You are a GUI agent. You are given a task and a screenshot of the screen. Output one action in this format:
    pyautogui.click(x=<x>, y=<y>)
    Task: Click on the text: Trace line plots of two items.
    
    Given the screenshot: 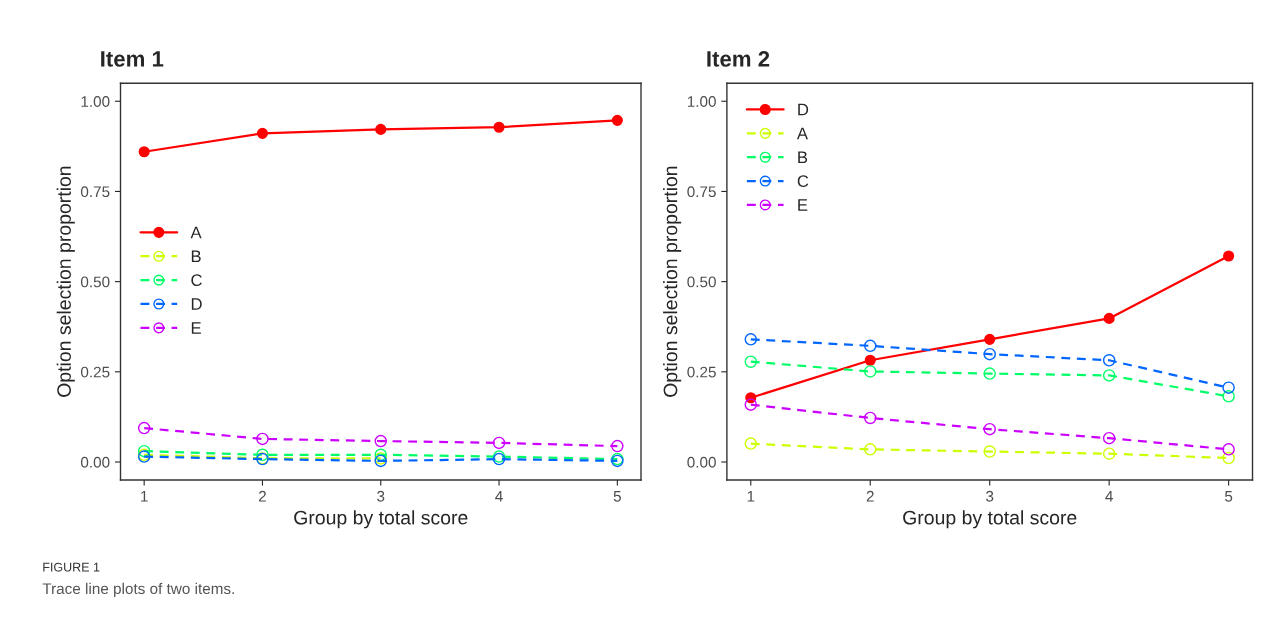 What is the action you would take?
    pyautogui.click(x=138, y=590)
    